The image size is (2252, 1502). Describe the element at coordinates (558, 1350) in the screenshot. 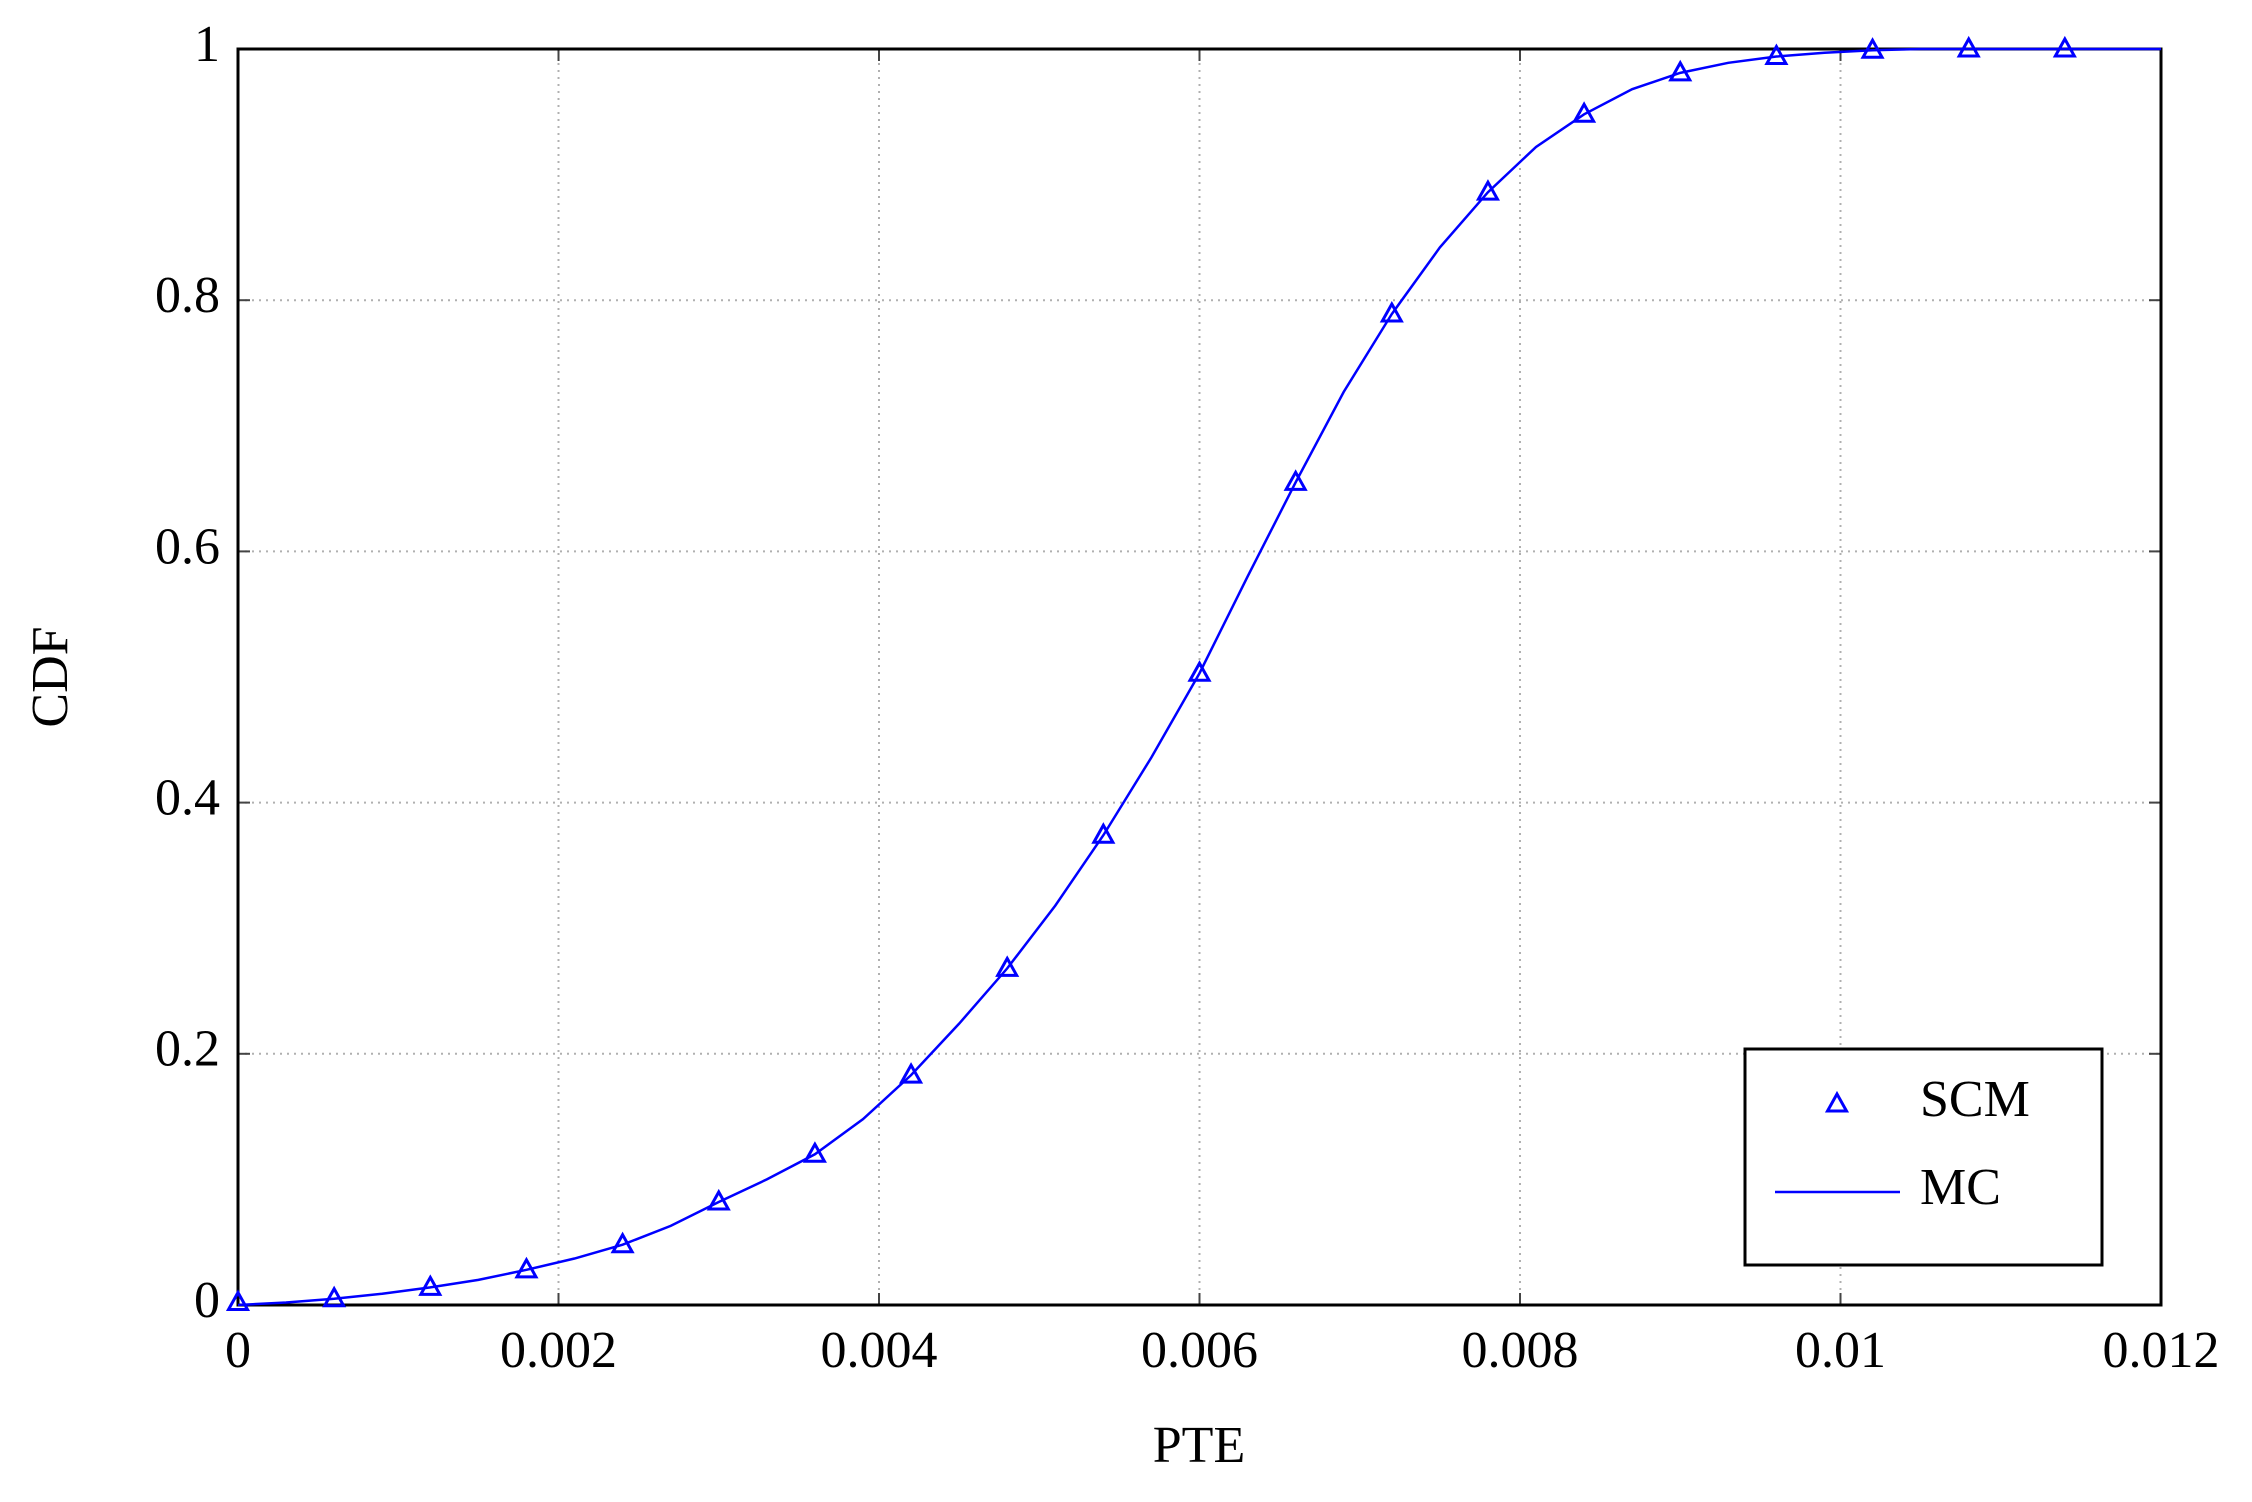

I see `x-tick-label: 0.002` at that location.